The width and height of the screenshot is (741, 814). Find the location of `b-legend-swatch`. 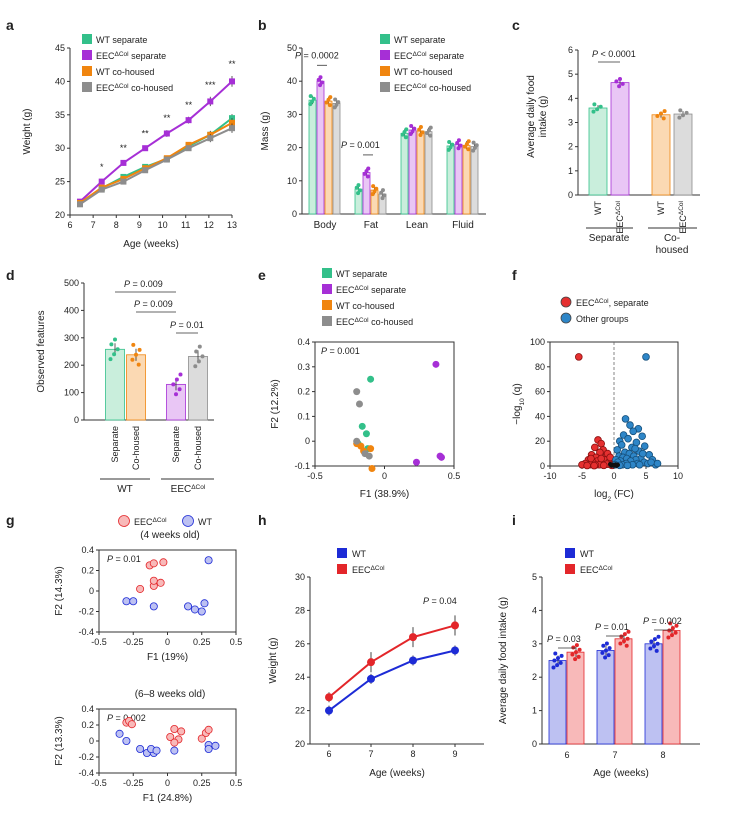

b-legend-swatch is located at coordinates (385, 87).